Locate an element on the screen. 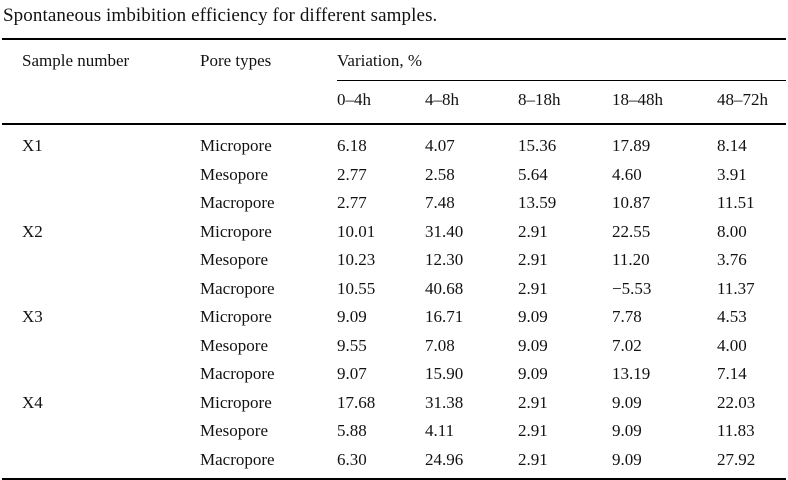 This screenshot has width=788, height=480. column-header-time-18-48h: 18–48h is located at coordinates (664, 102).